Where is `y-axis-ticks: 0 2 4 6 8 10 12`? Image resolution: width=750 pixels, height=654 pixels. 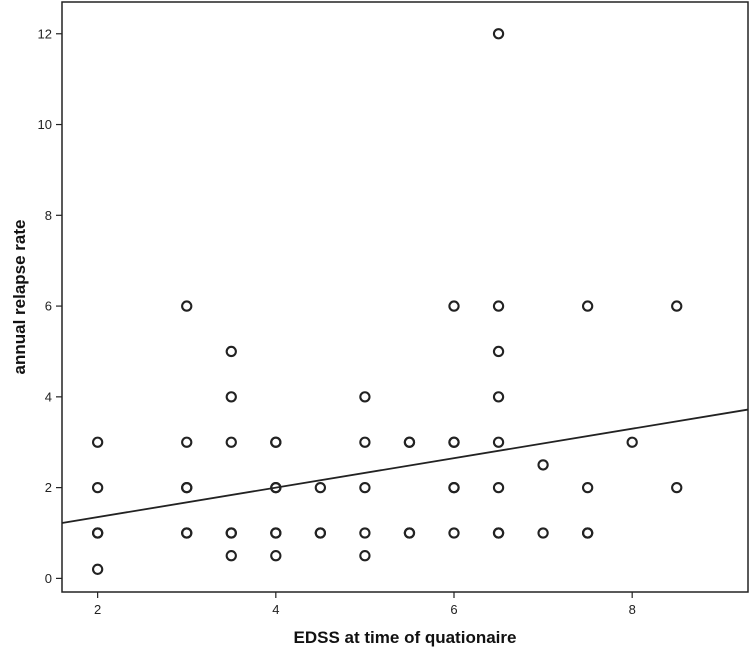 y-axis-ticks: 0 2 4 6 8 10 12 is located at coordinates (50, 306).